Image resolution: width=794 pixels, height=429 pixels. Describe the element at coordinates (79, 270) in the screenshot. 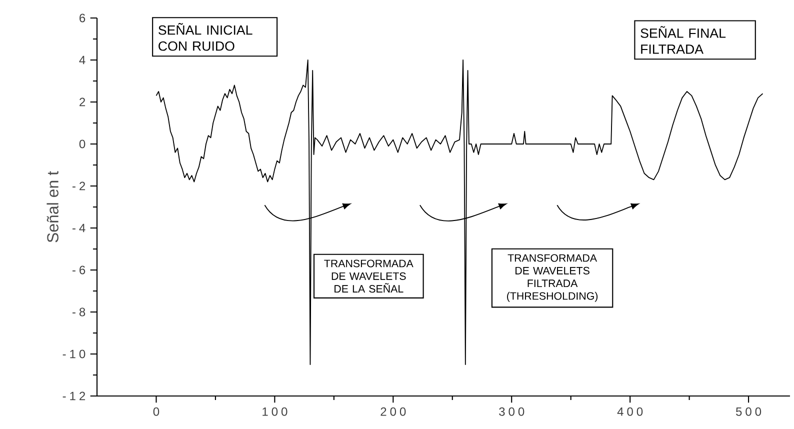

I see `y-tick-label: - 6` at that location.